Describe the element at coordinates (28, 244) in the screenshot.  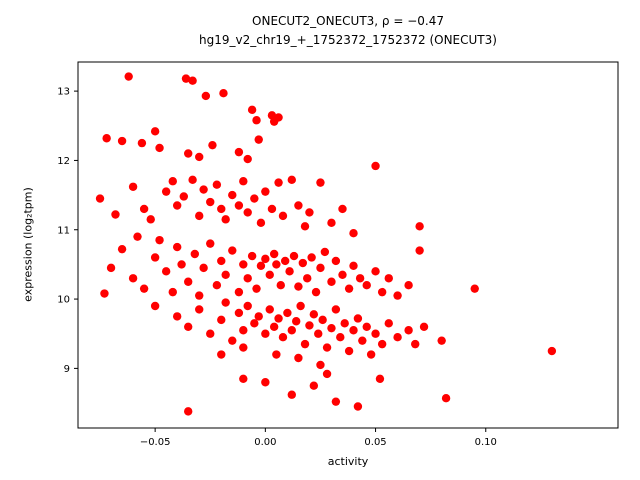
I see `y-axis-label: expression (log₂tpm)` at that location.